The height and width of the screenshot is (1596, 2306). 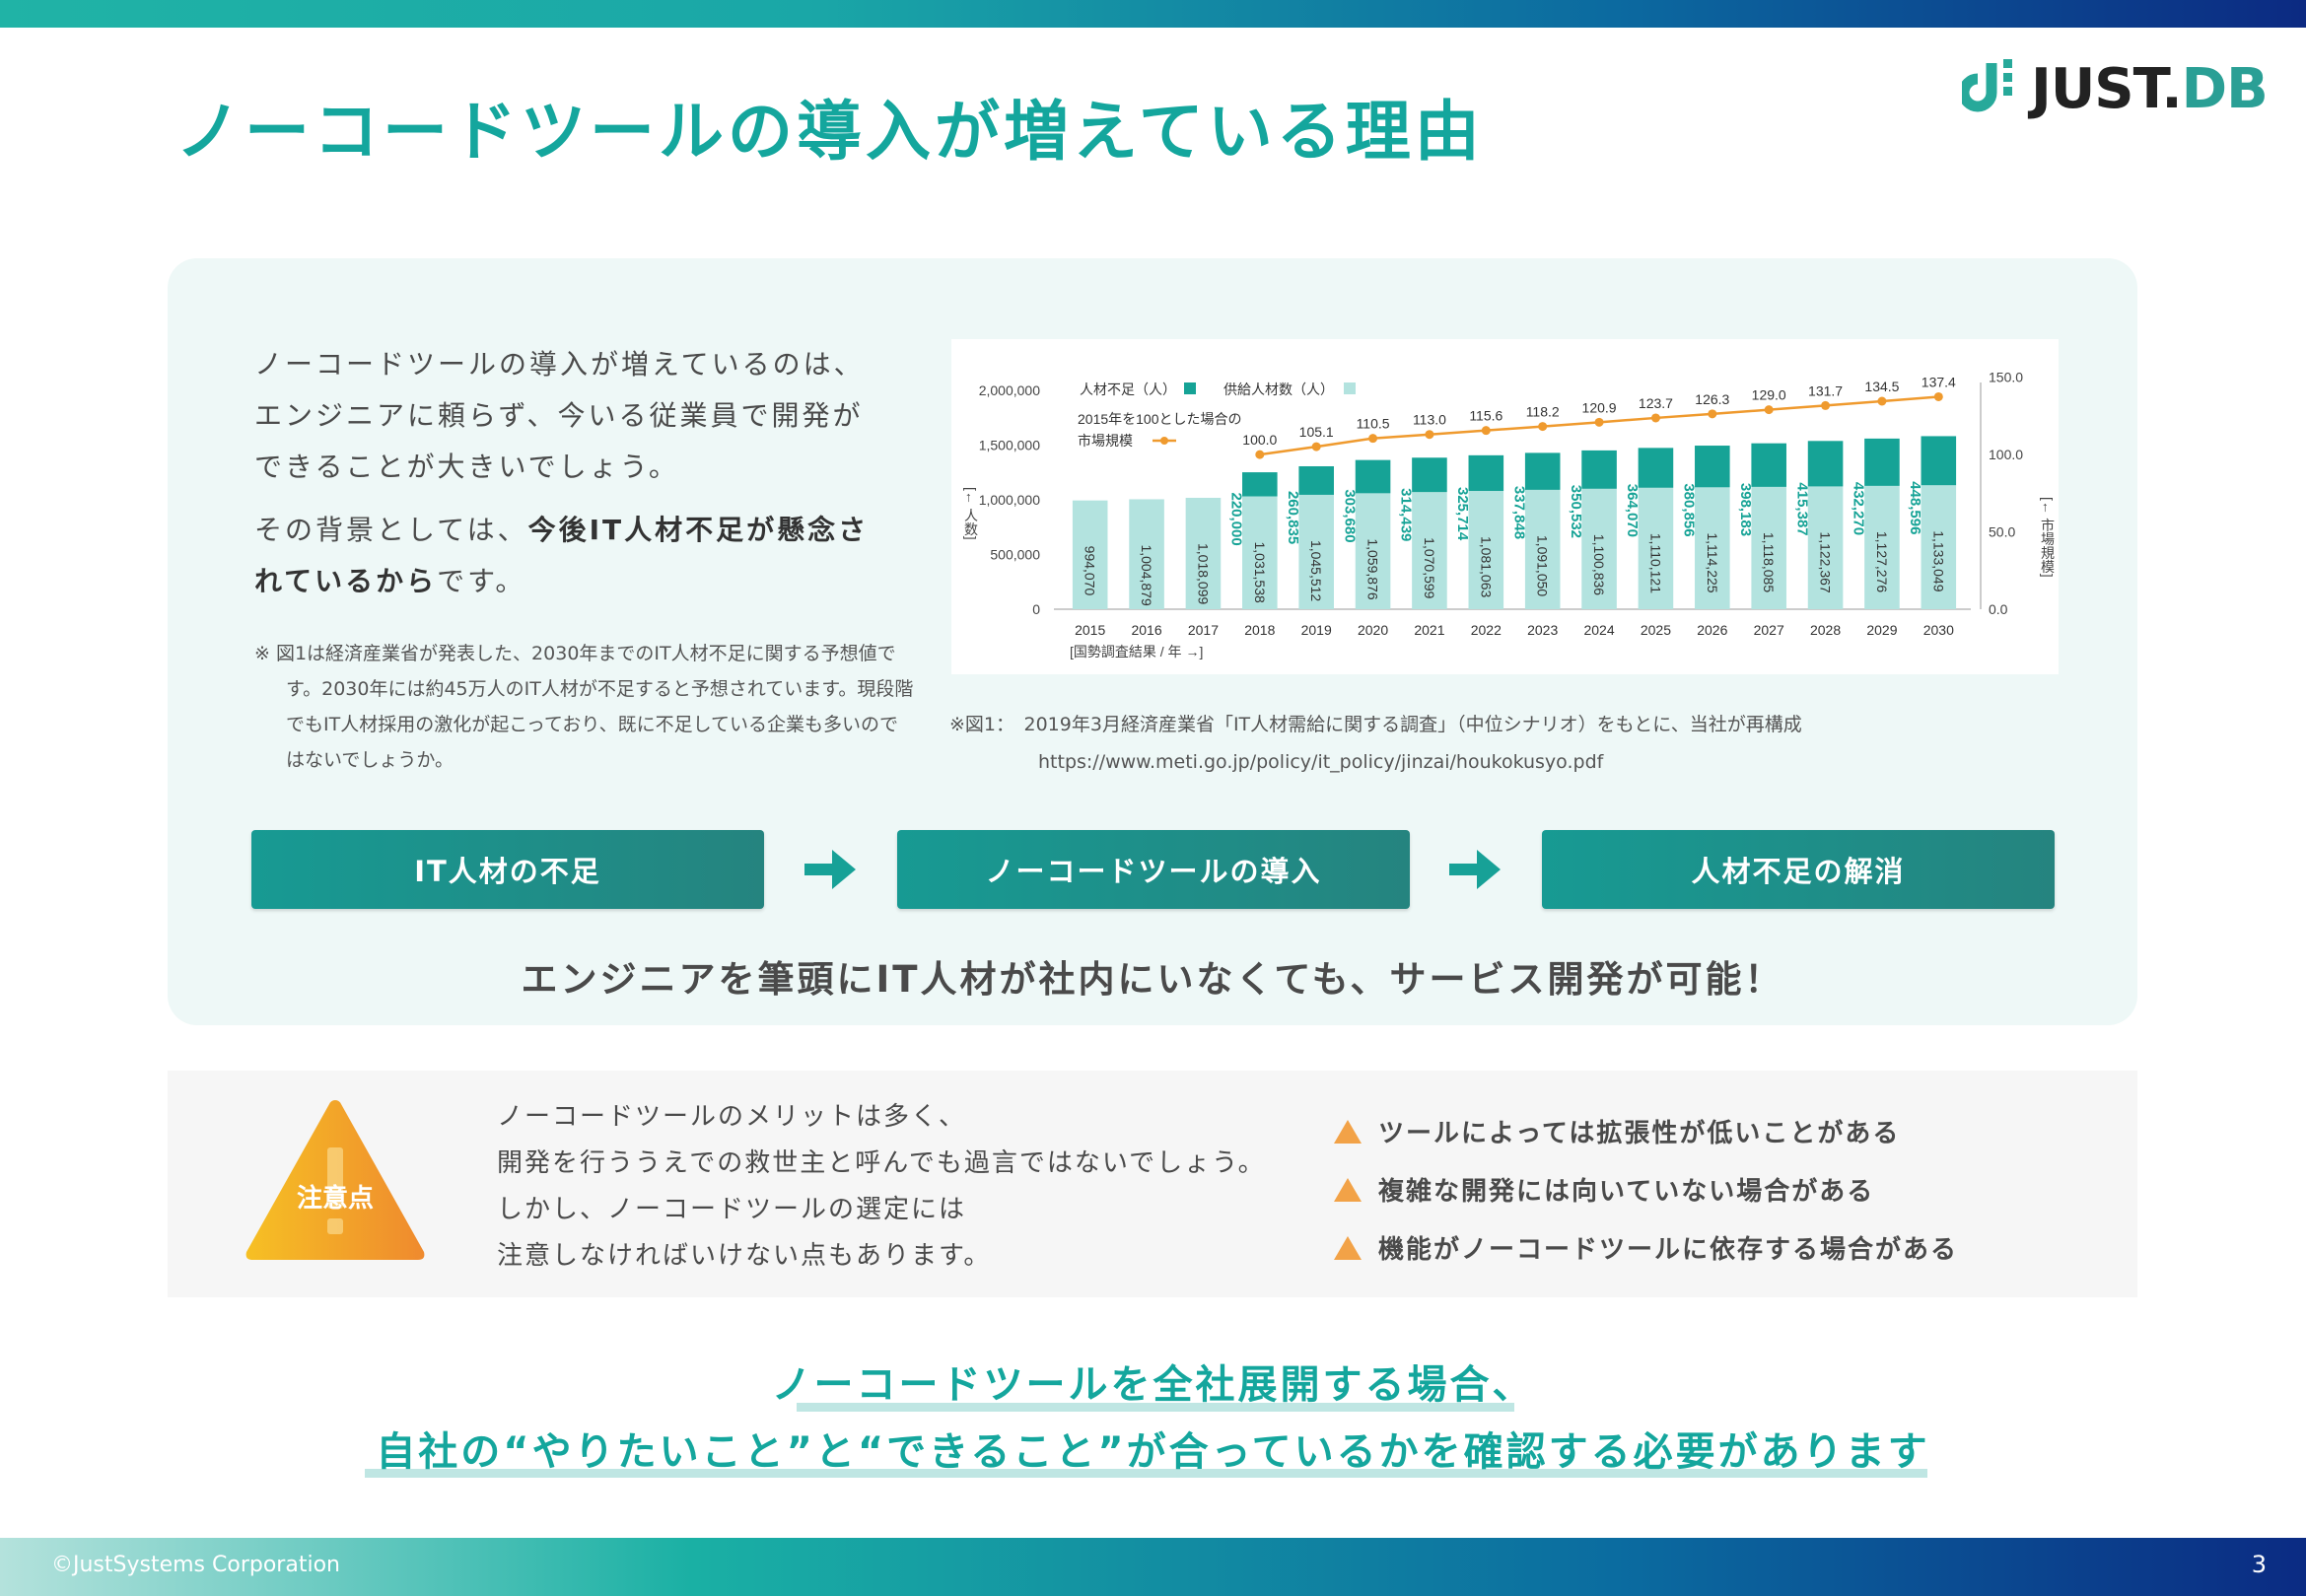 What do you see at coordinates (1542, 630) in the screenshot?
I see `x-tick-label: 2023` at bounding box center [1542, 630].